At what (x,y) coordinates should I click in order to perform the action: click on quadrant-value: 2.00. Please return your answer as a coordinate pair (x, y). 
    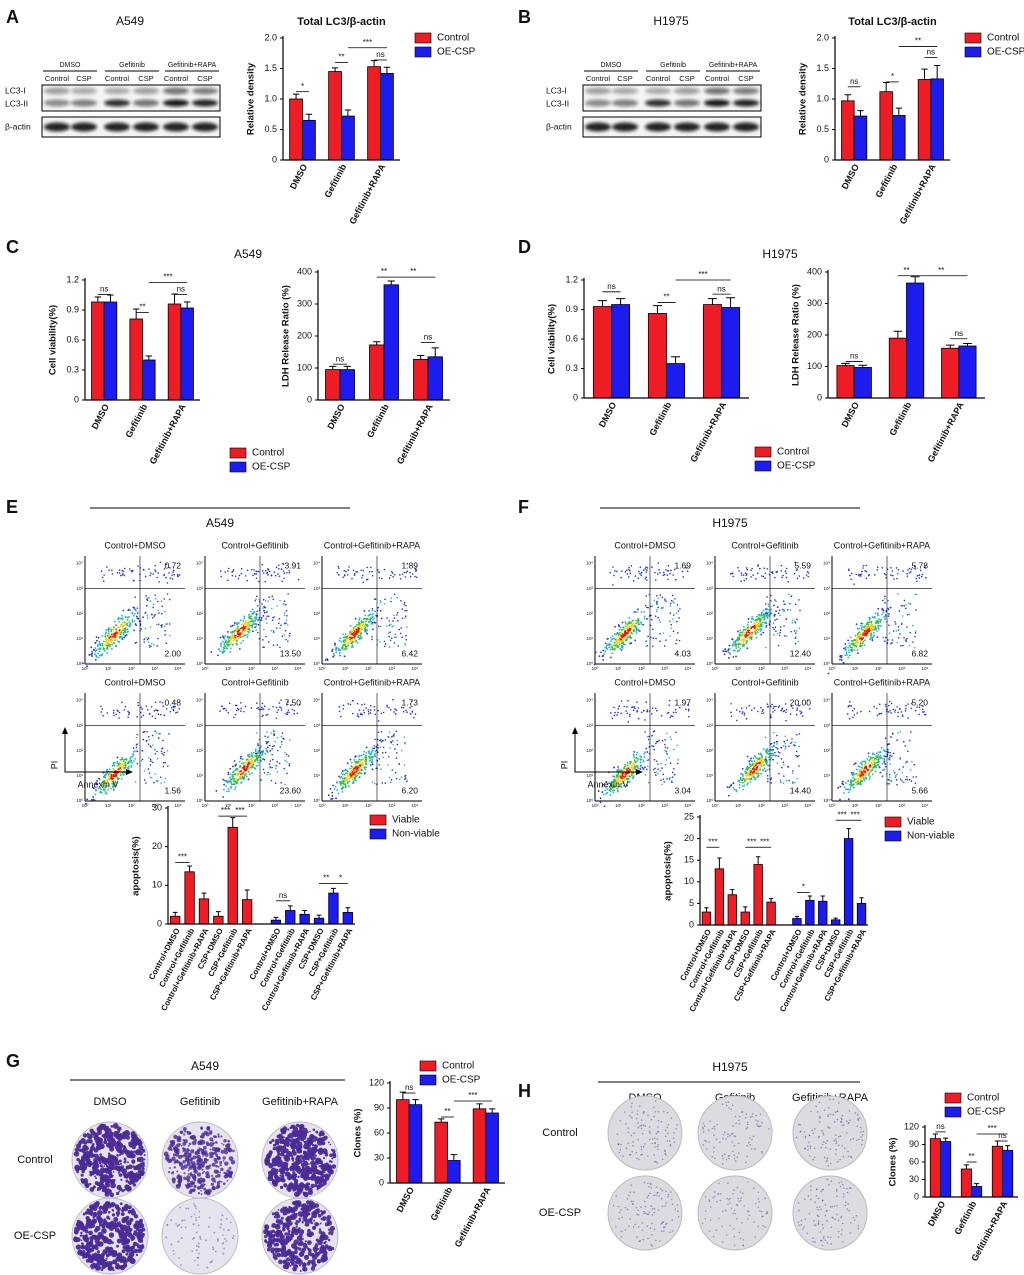
    Looking at the image, I should click on (172, 653).